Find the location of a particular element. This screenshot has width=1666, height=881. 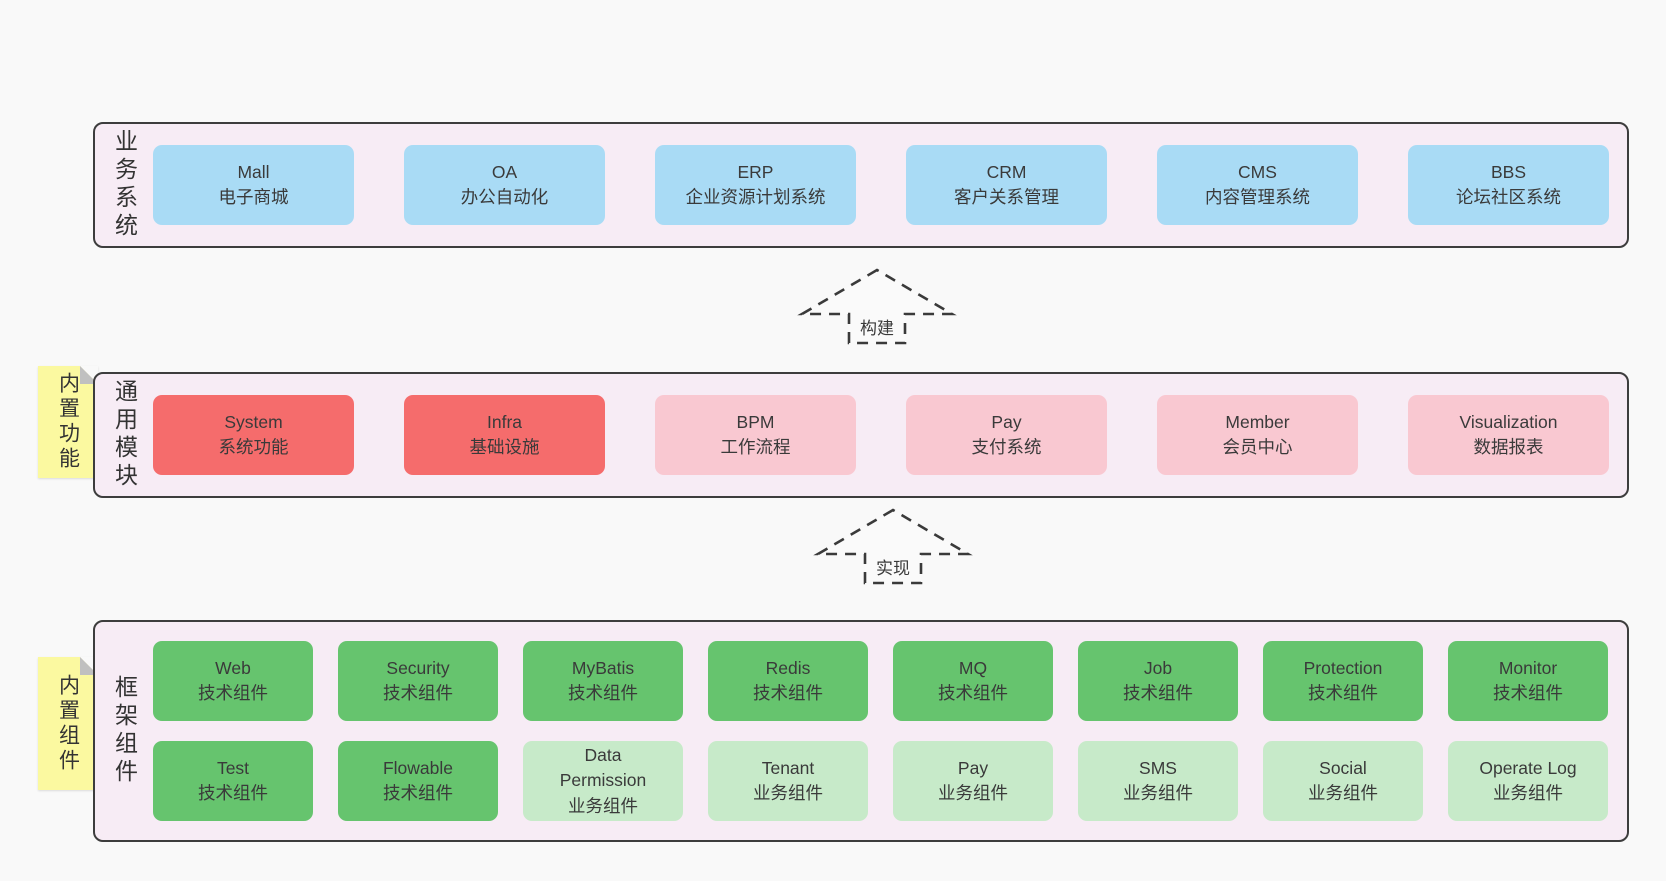

layer-label-common-modules: 通用模块 is located at coordinates (124, 435).